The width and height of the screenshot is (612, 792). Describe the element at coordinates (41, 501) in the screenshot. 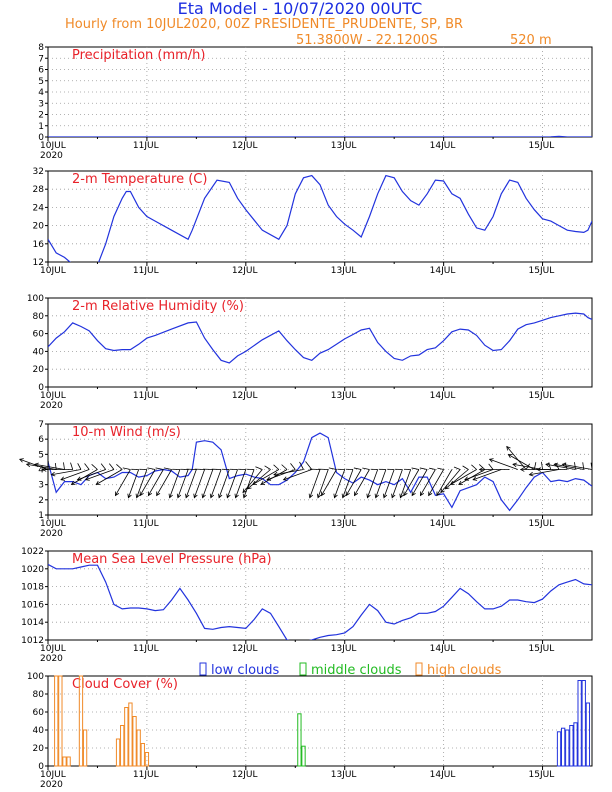

I see `y-tick-label: 2` at that location.